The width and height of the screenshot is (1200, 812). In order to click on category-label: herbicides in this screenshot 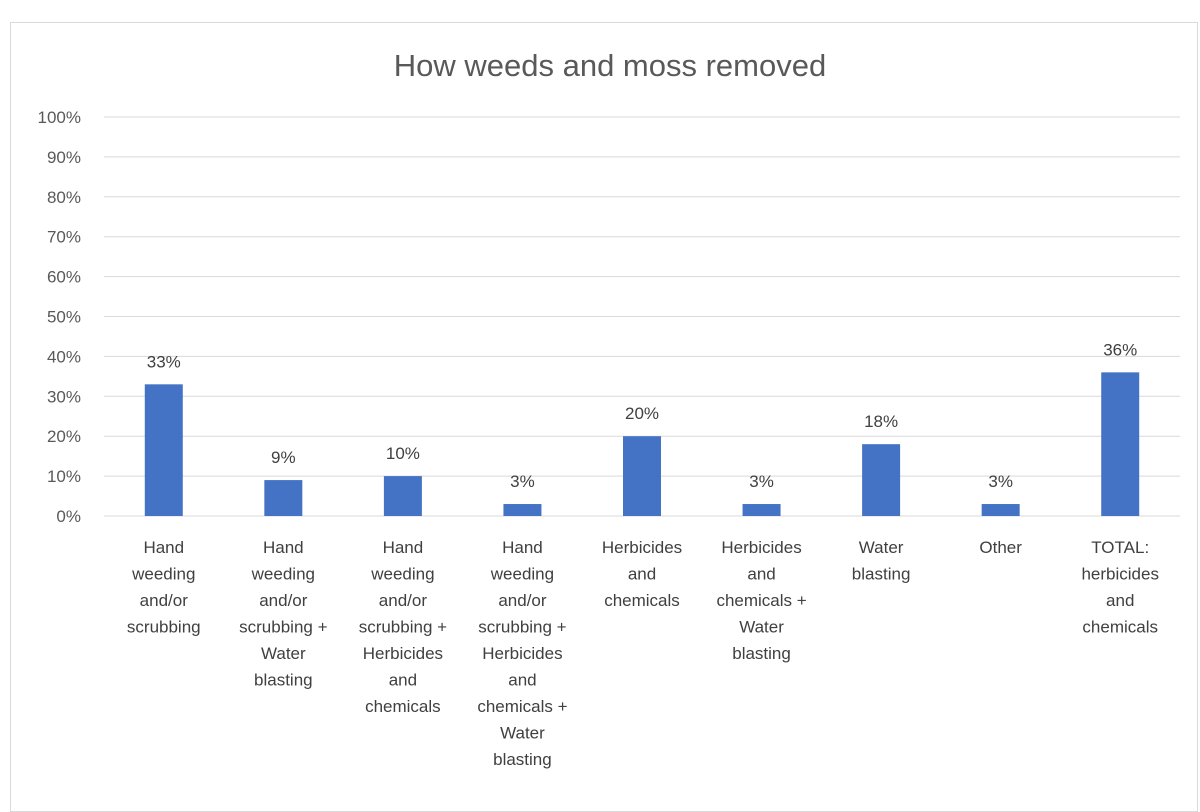, I will do `click(1120, 574)`.